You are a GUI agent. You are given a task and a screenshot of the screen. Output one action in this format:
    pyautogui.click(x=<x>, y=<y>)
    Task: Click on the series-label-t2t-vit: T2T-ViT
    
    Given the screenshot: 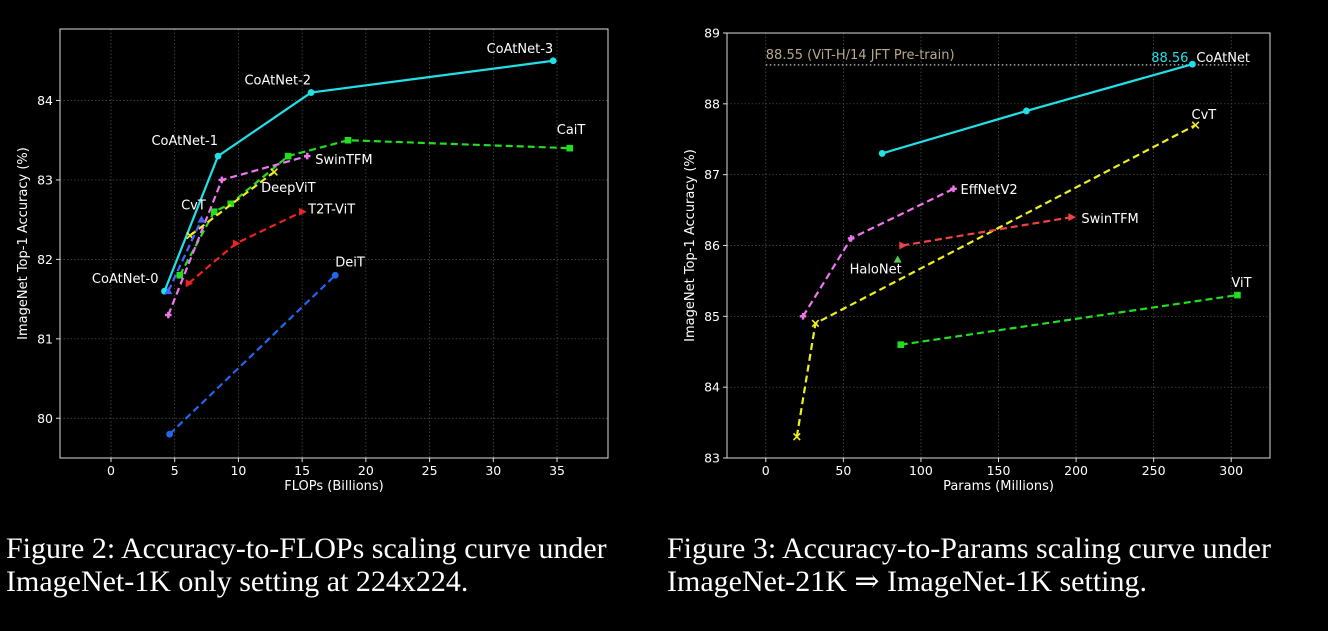 What is the action you would take?
    pyautogui.click(x=331, y=210)
    